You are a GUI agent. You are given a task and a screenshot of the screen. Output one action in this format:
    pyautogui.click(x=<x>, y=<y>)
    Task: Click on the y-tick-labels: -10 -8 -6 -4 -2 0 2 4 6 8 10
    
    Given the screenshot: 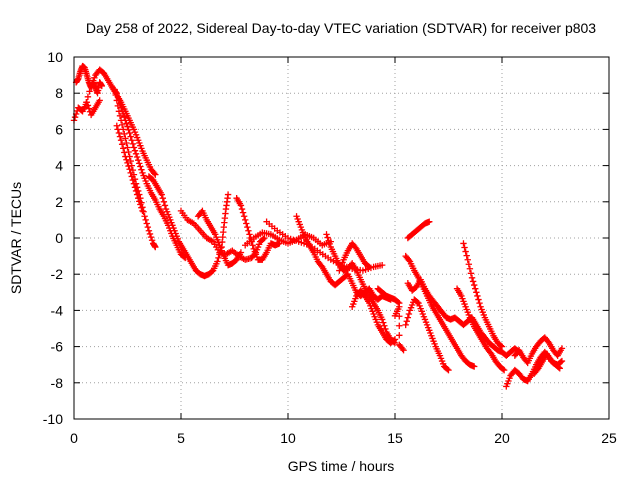 What is the action you would take?
    pyautogui.click(x=53, y=238)
    